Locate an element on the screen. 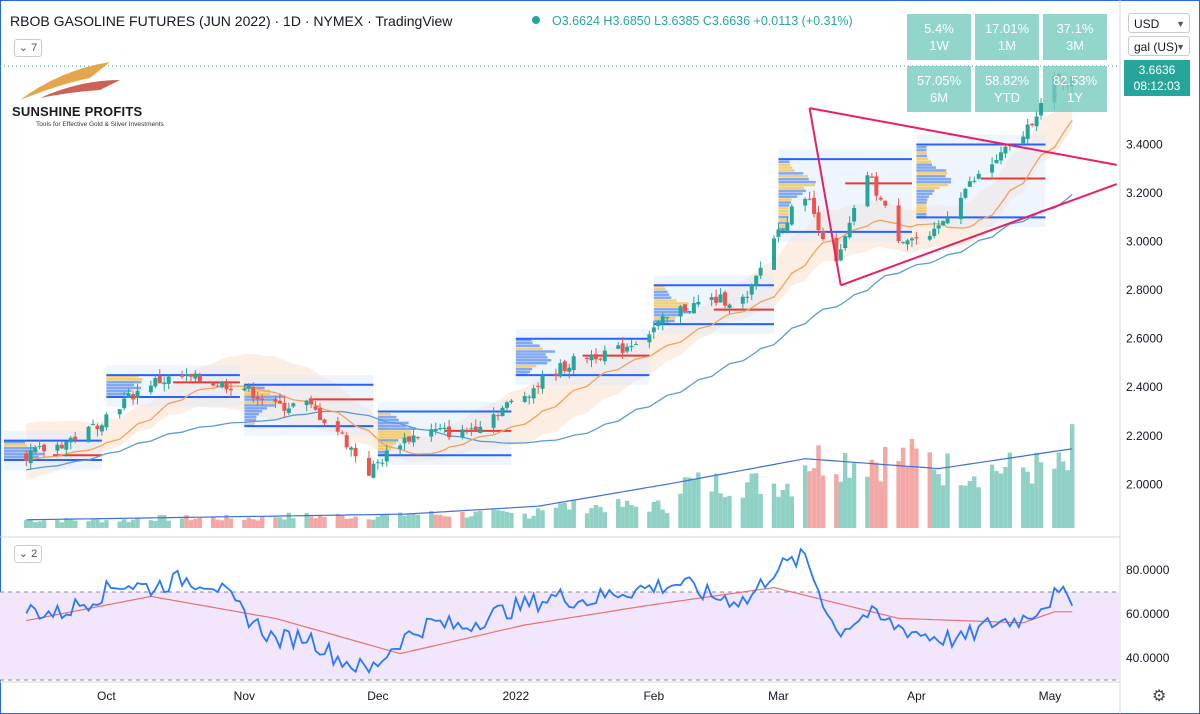  gear-icon: ⚙ is located at coordinates (1159, 696).